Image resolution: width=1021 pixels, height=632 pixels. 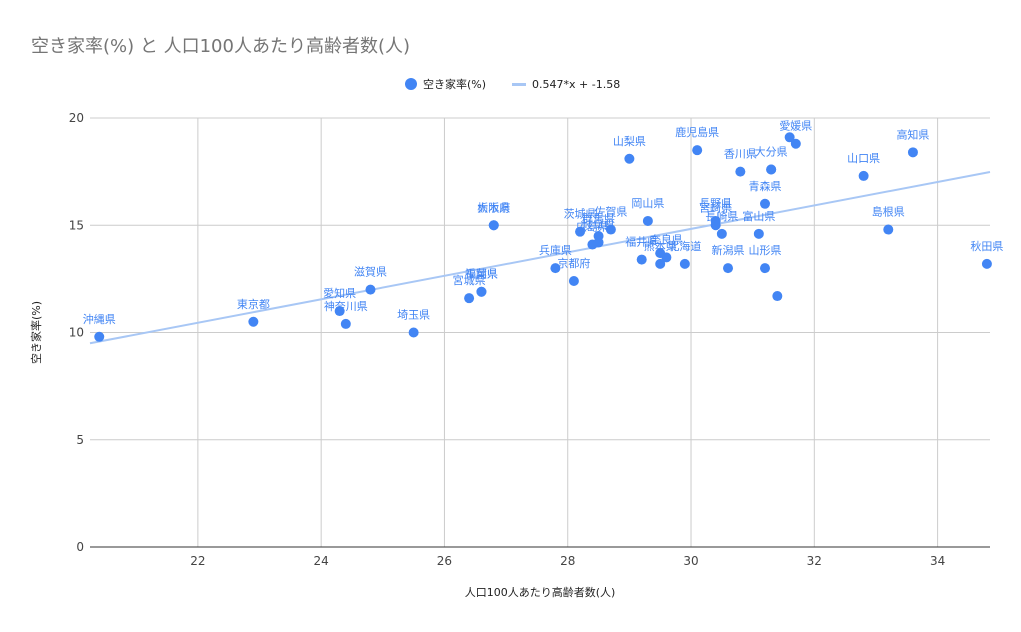 I want to click on data-label: 北海道, so click(x=684, y=246).